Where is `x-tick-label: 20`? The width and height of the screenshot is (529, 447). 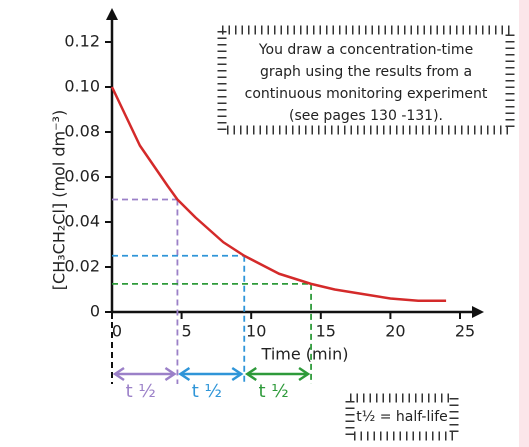 x-tick-label: 20 is located at coordinates (395, 331).